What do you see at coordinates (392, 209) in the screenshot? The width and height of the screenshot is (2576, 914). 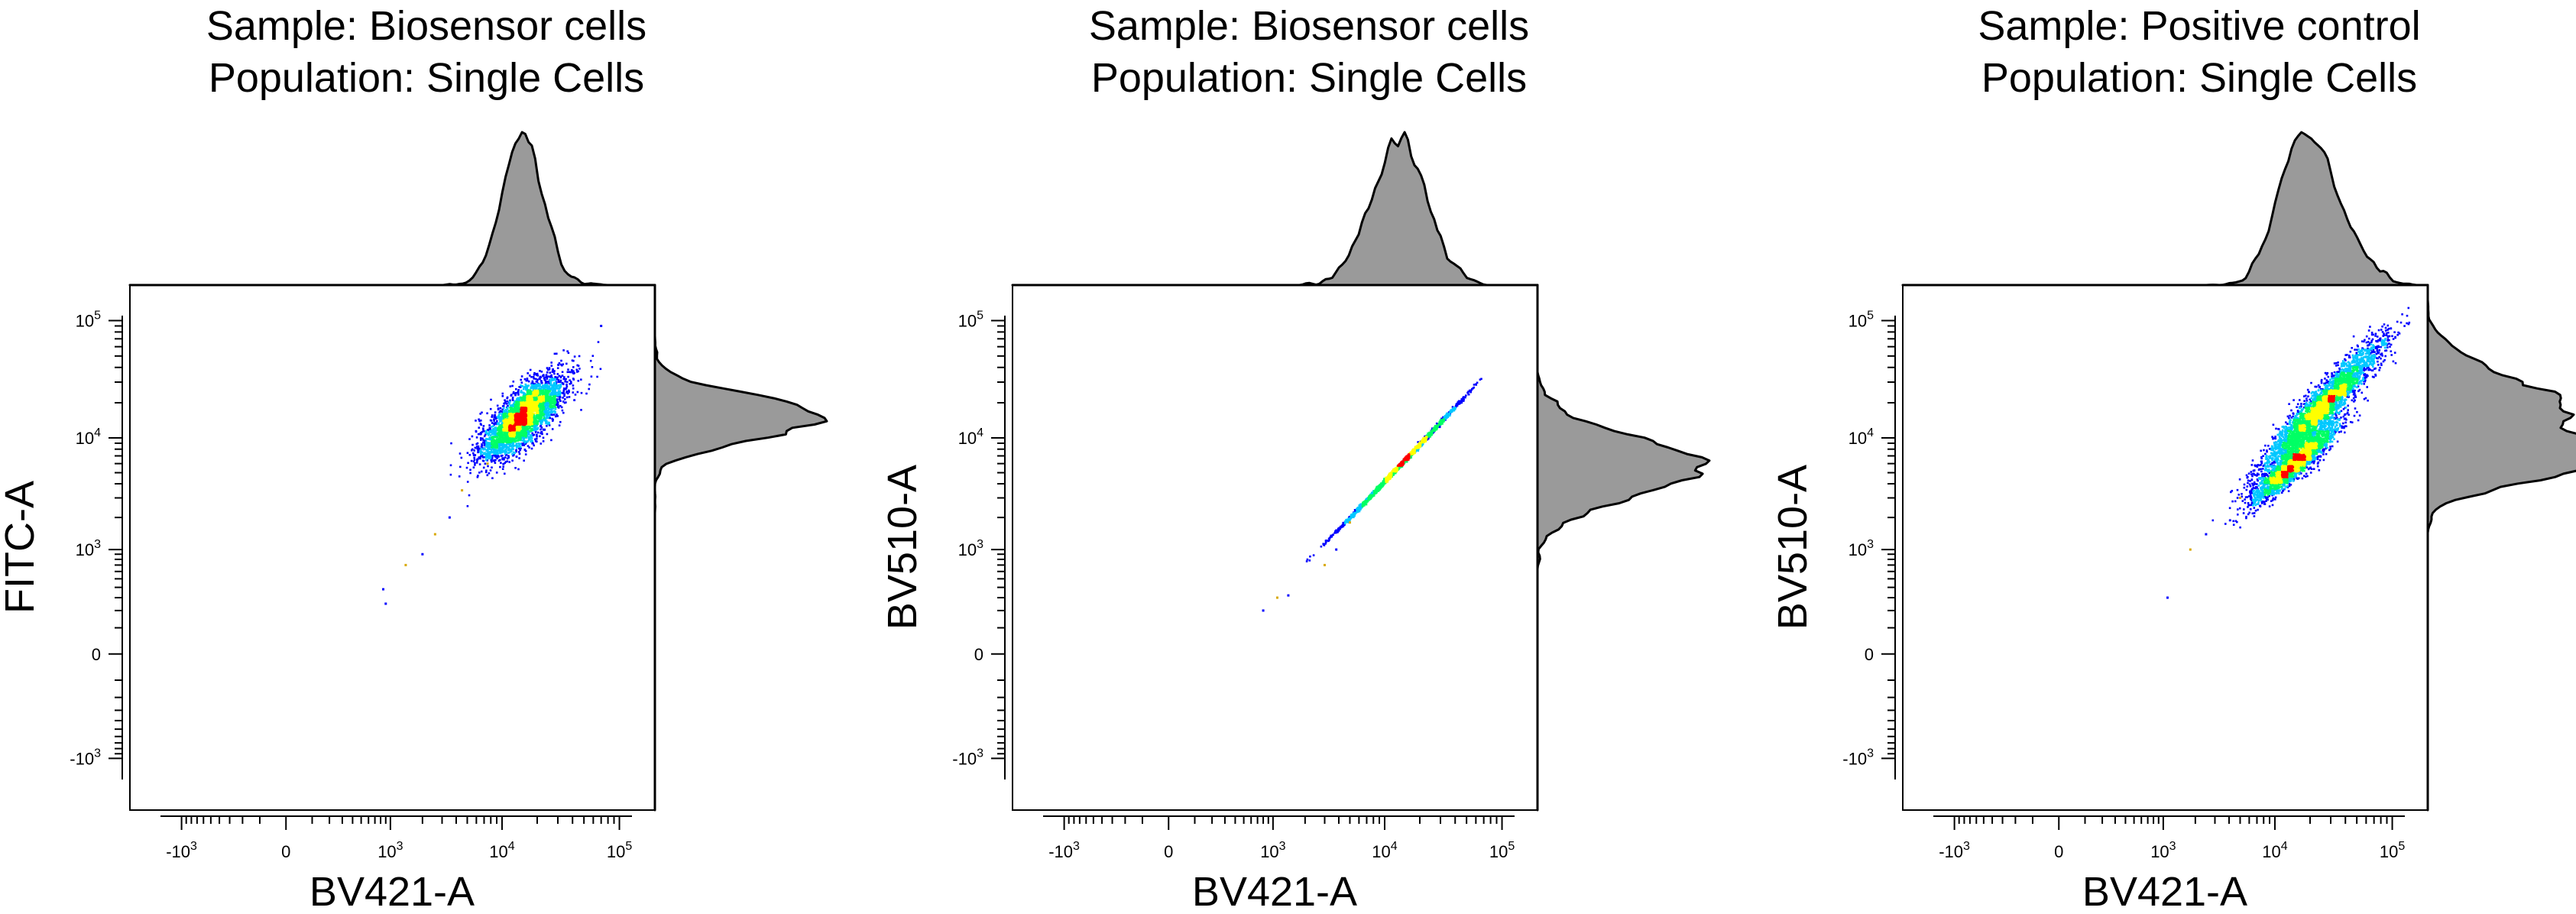 I see `top-histogram` at bounding box center [392, 209].